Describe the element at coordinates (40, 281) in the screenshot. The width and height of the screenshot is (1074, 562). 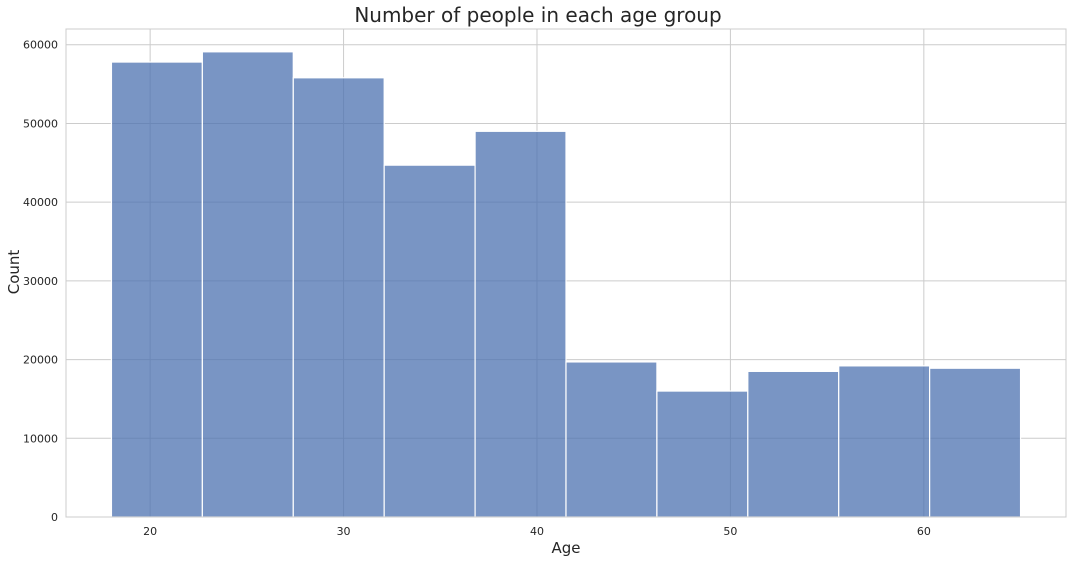
I see `y-tick-label: 30000` at that location.